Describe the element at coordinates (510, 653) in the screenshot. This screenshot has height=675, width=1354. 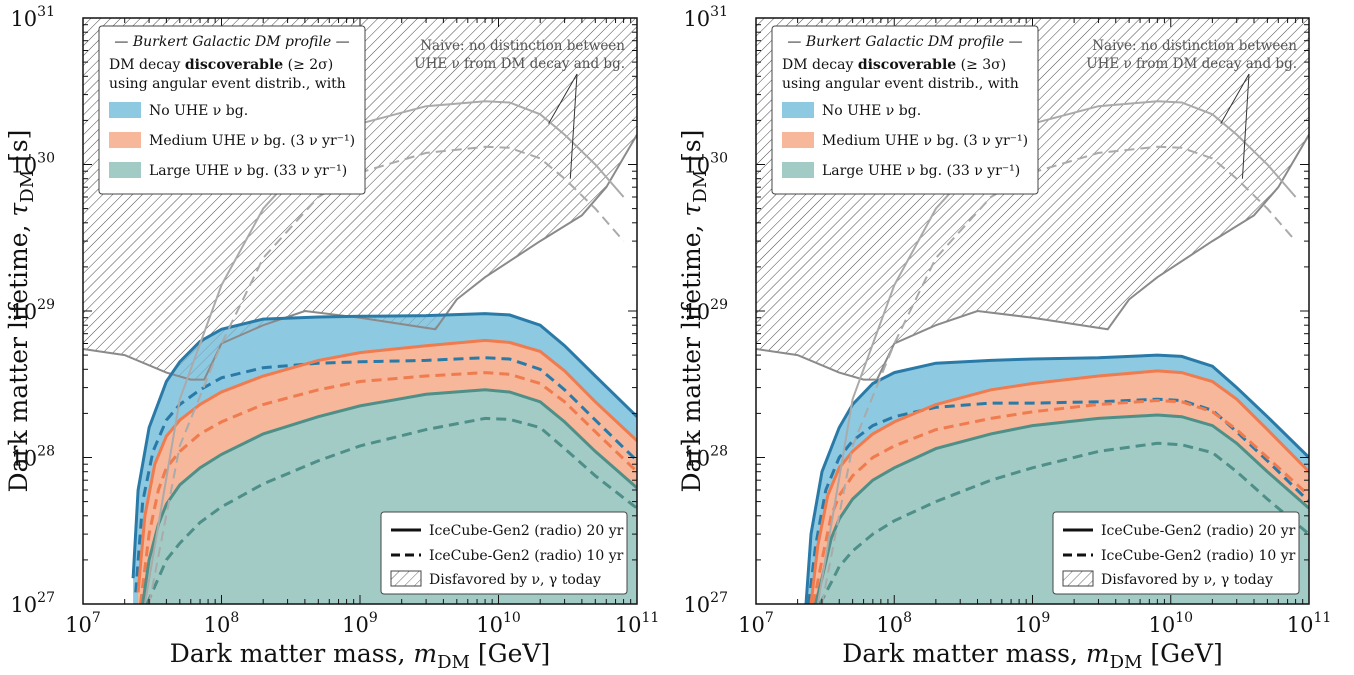
I see `axis-title-text: [GeV]` at that location.